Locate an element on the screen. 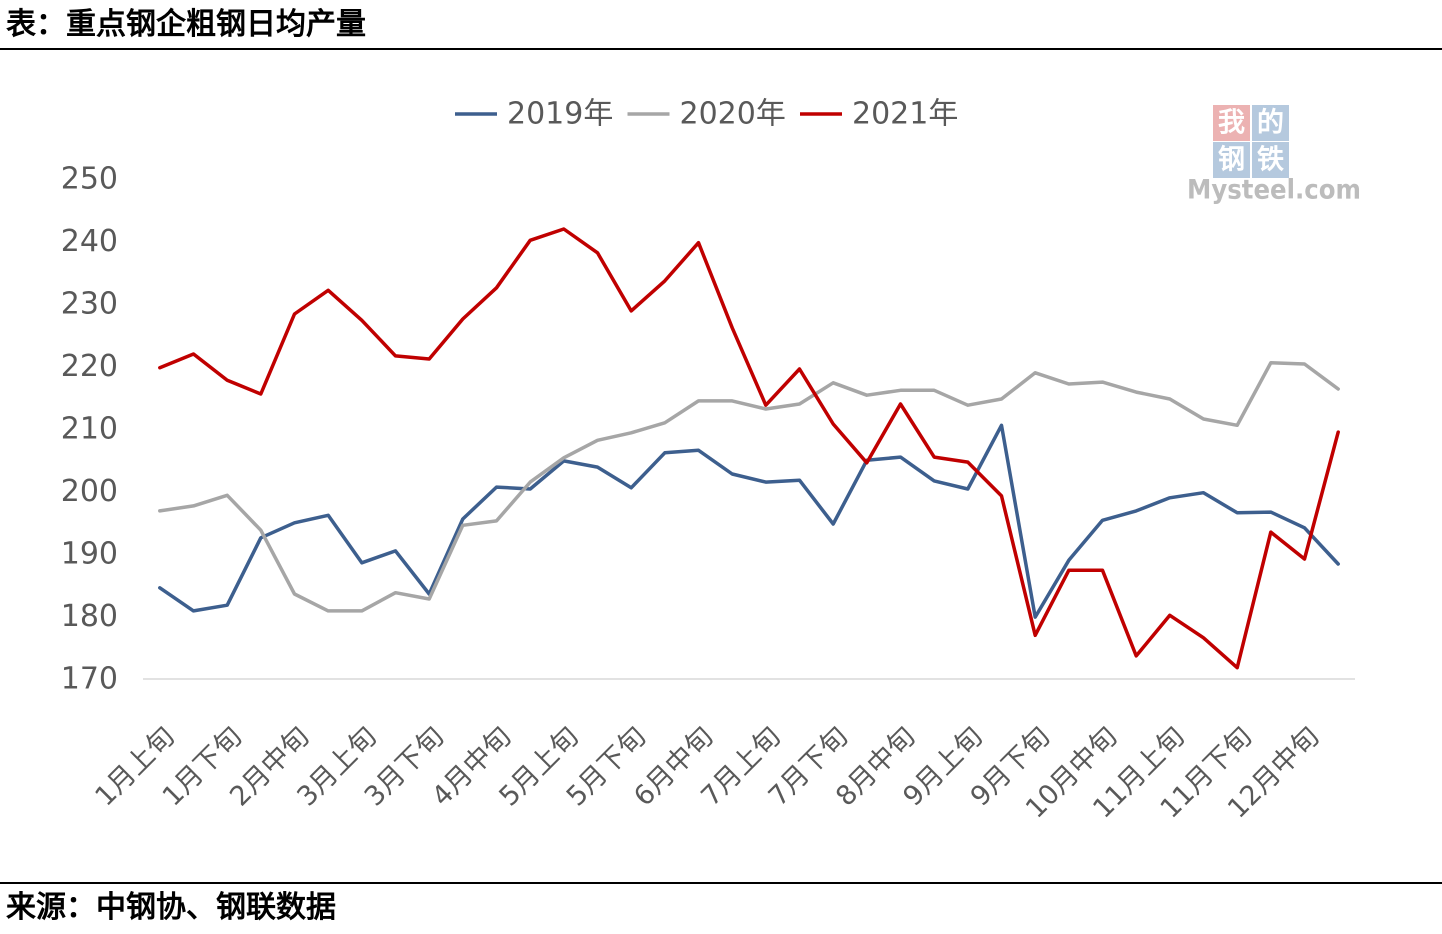 The image size is (1442, 934). source-note: 来源：中钢协、钢联数据 is located at coordinates (171, 907).